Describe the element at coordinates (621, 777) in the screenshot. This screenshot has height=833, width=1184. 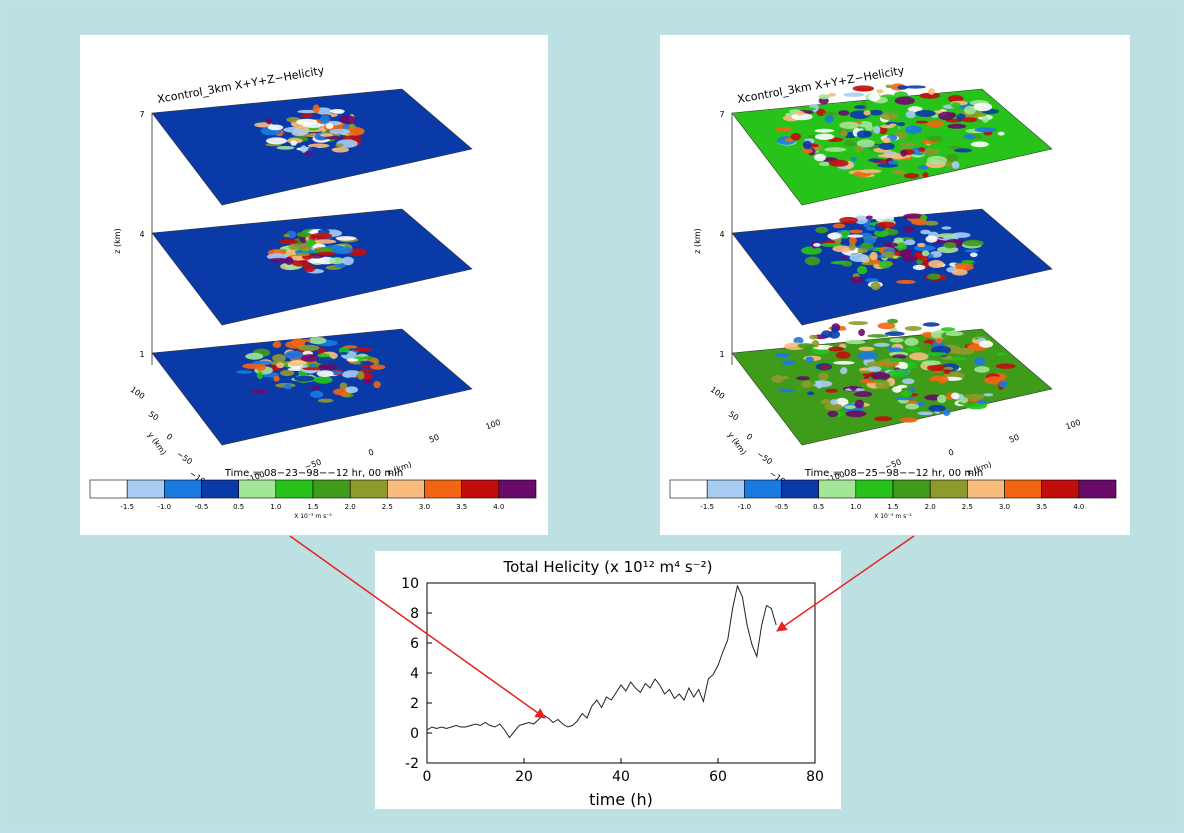
I see `x-tick-label: 40` at that location.